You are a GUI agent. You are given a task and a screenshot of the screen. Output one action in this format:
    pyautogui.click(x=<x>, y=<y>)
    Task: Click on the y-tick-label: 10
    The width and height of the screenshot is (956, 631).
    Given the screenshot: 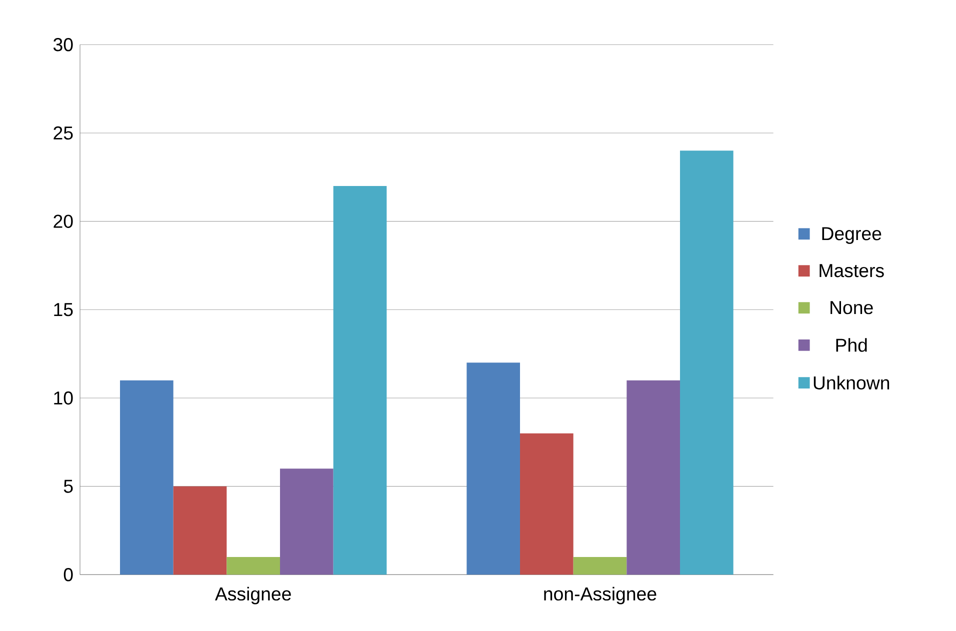 What is the action you would take?
    pyautogui.click(x=63, y=398)
    